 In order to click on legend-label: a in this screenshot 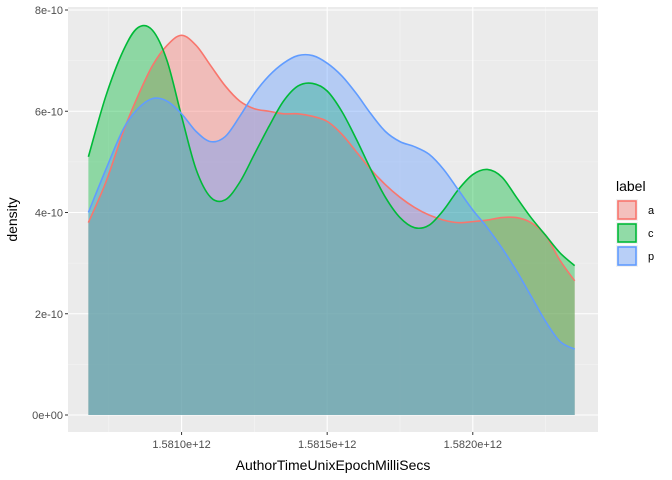, I will do `click(651, 211)`.